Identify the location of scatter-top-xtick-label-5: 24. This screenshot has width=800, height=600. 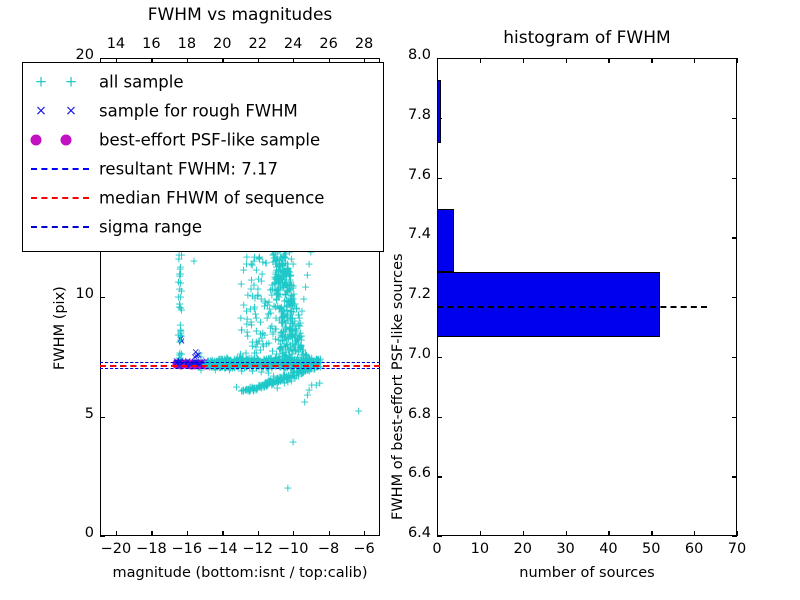
(293, 44).